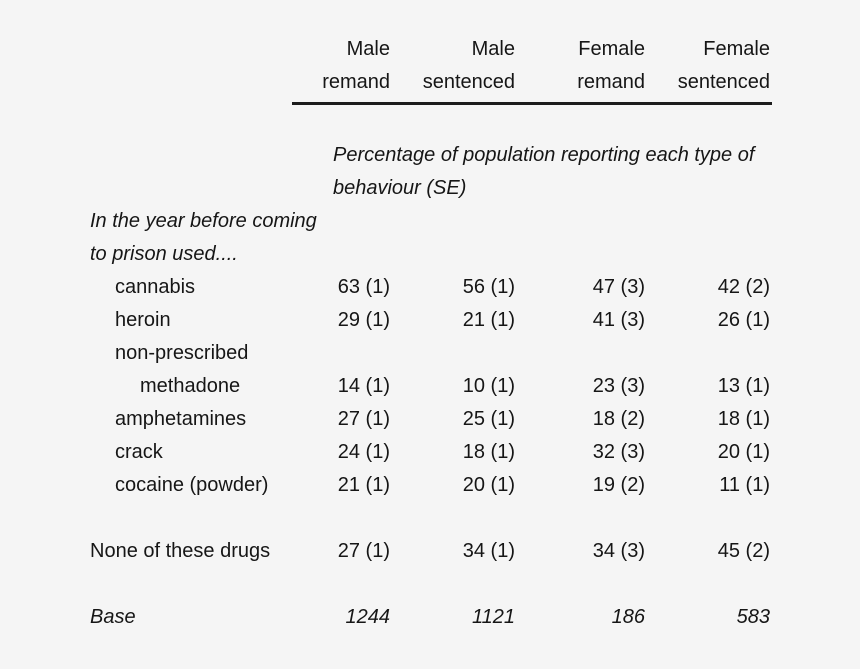  What do you see at coordinates (618, 287) in the screenshot?
I see `value-female-remand: 47 (3)` at bounding box center [618, 287].